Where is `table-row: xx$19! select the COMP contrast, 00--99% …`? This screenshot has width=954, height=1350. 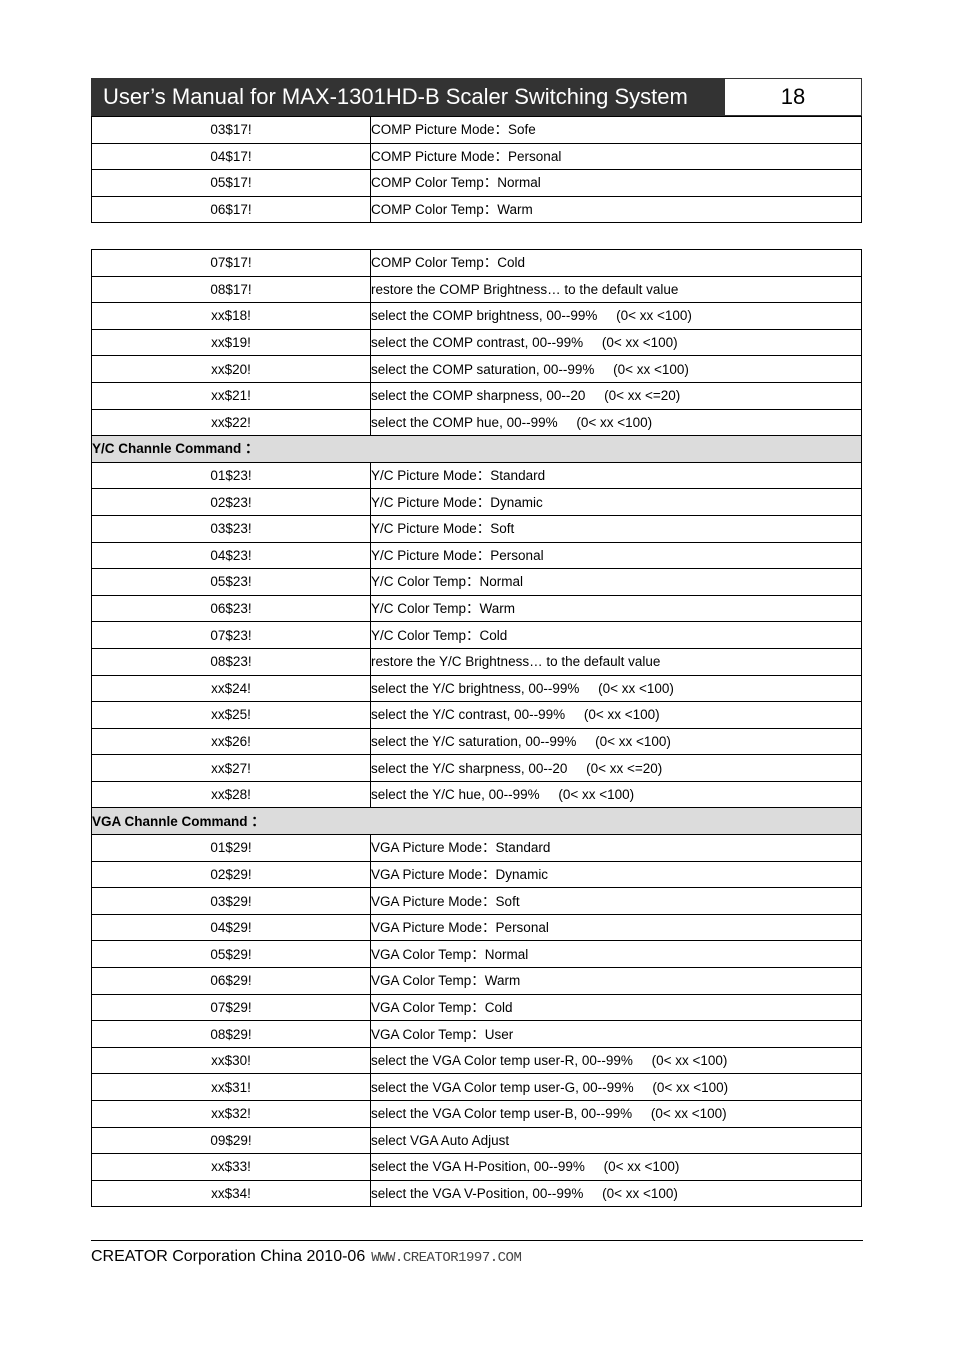
table-row: xx$19! select the COMP contrast, 00--99% … is located at coordinates (476, 342).